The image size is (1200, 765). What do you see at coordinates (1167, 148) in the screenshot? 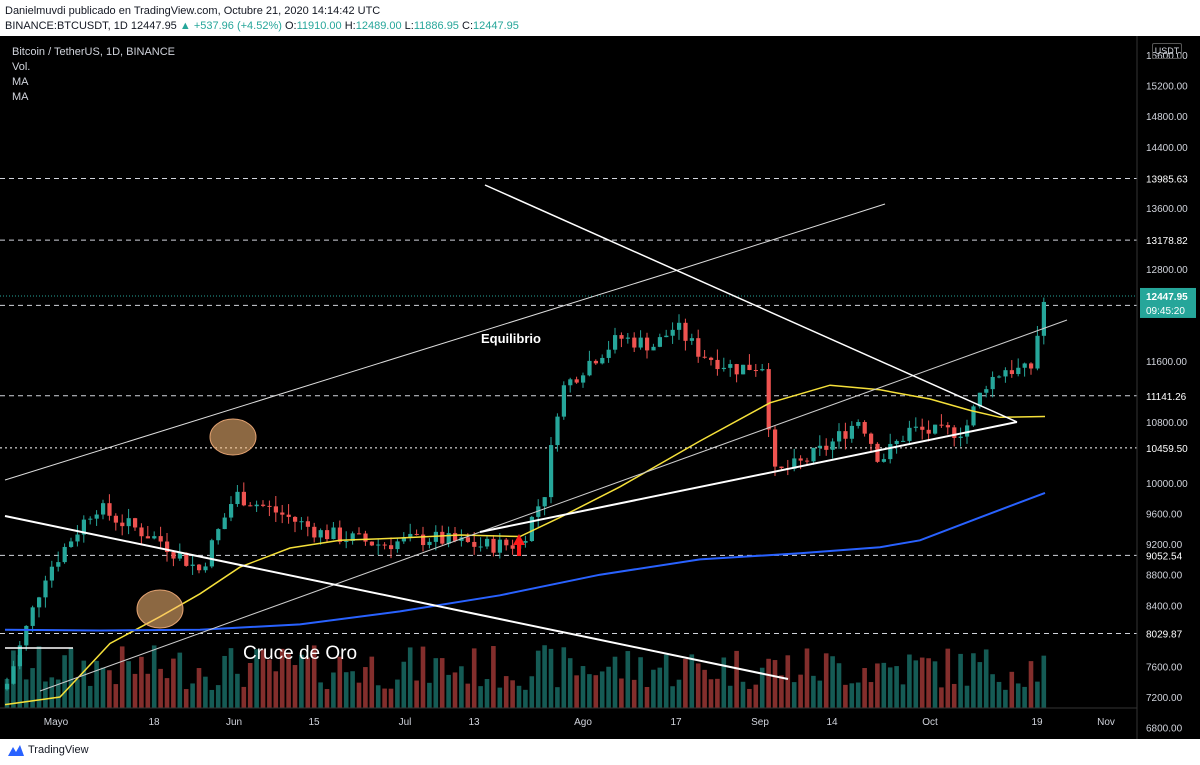
I see `price-tick-label: 14400.00` at bounding box center [1167, 148].